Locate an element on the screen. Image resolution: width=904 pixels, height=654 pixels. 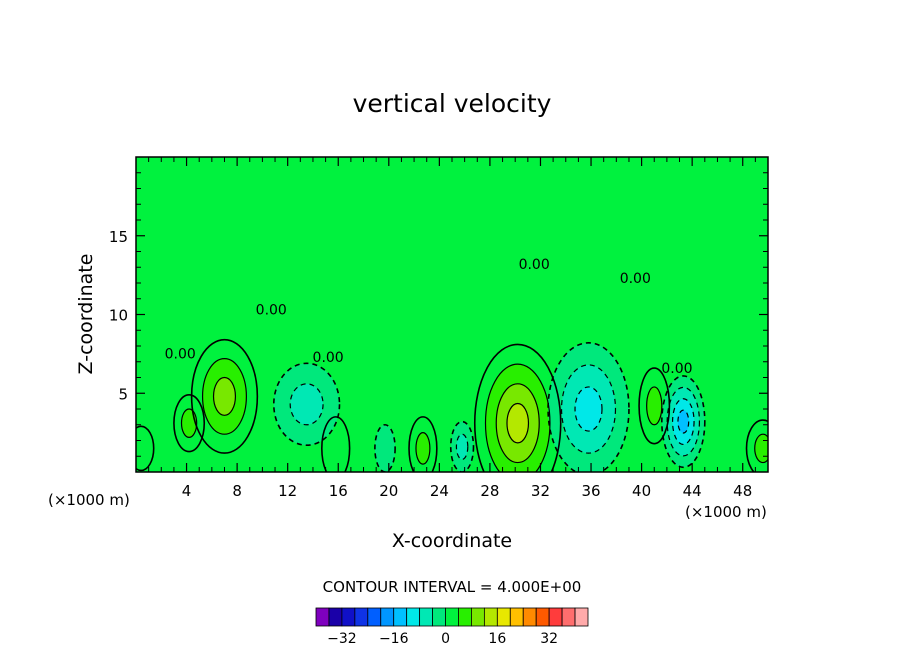
x-tick-label: 16 is located at coordinates (338, 491).